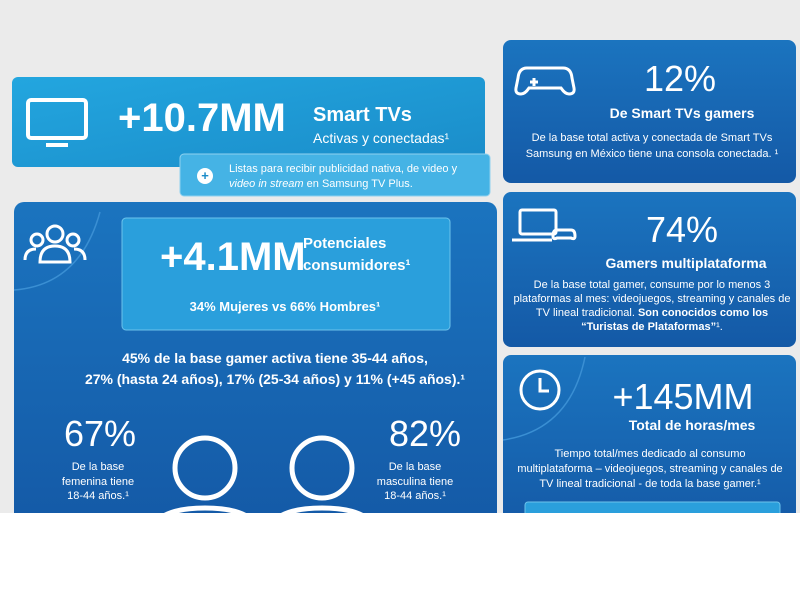 Image resolution: width=800 pixels, height=600 pixels. Describe the element at coordinates (648, 327) in the screenshot. I see `bold-span: “Turistas de Plataformas”` at that location.